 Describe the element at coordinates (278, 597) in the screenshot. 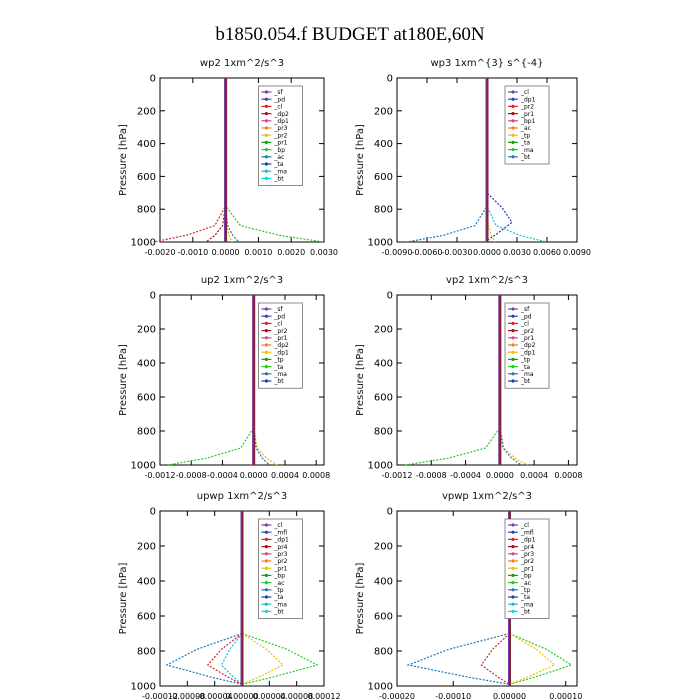

I see `legend-label: _ta` at that location.